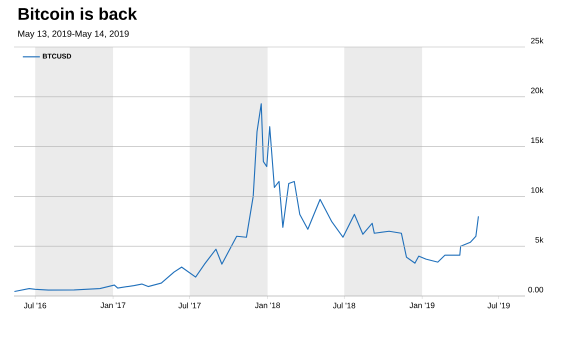  I want to click on chart-title: Bitcoin is back, so click(78, 14).